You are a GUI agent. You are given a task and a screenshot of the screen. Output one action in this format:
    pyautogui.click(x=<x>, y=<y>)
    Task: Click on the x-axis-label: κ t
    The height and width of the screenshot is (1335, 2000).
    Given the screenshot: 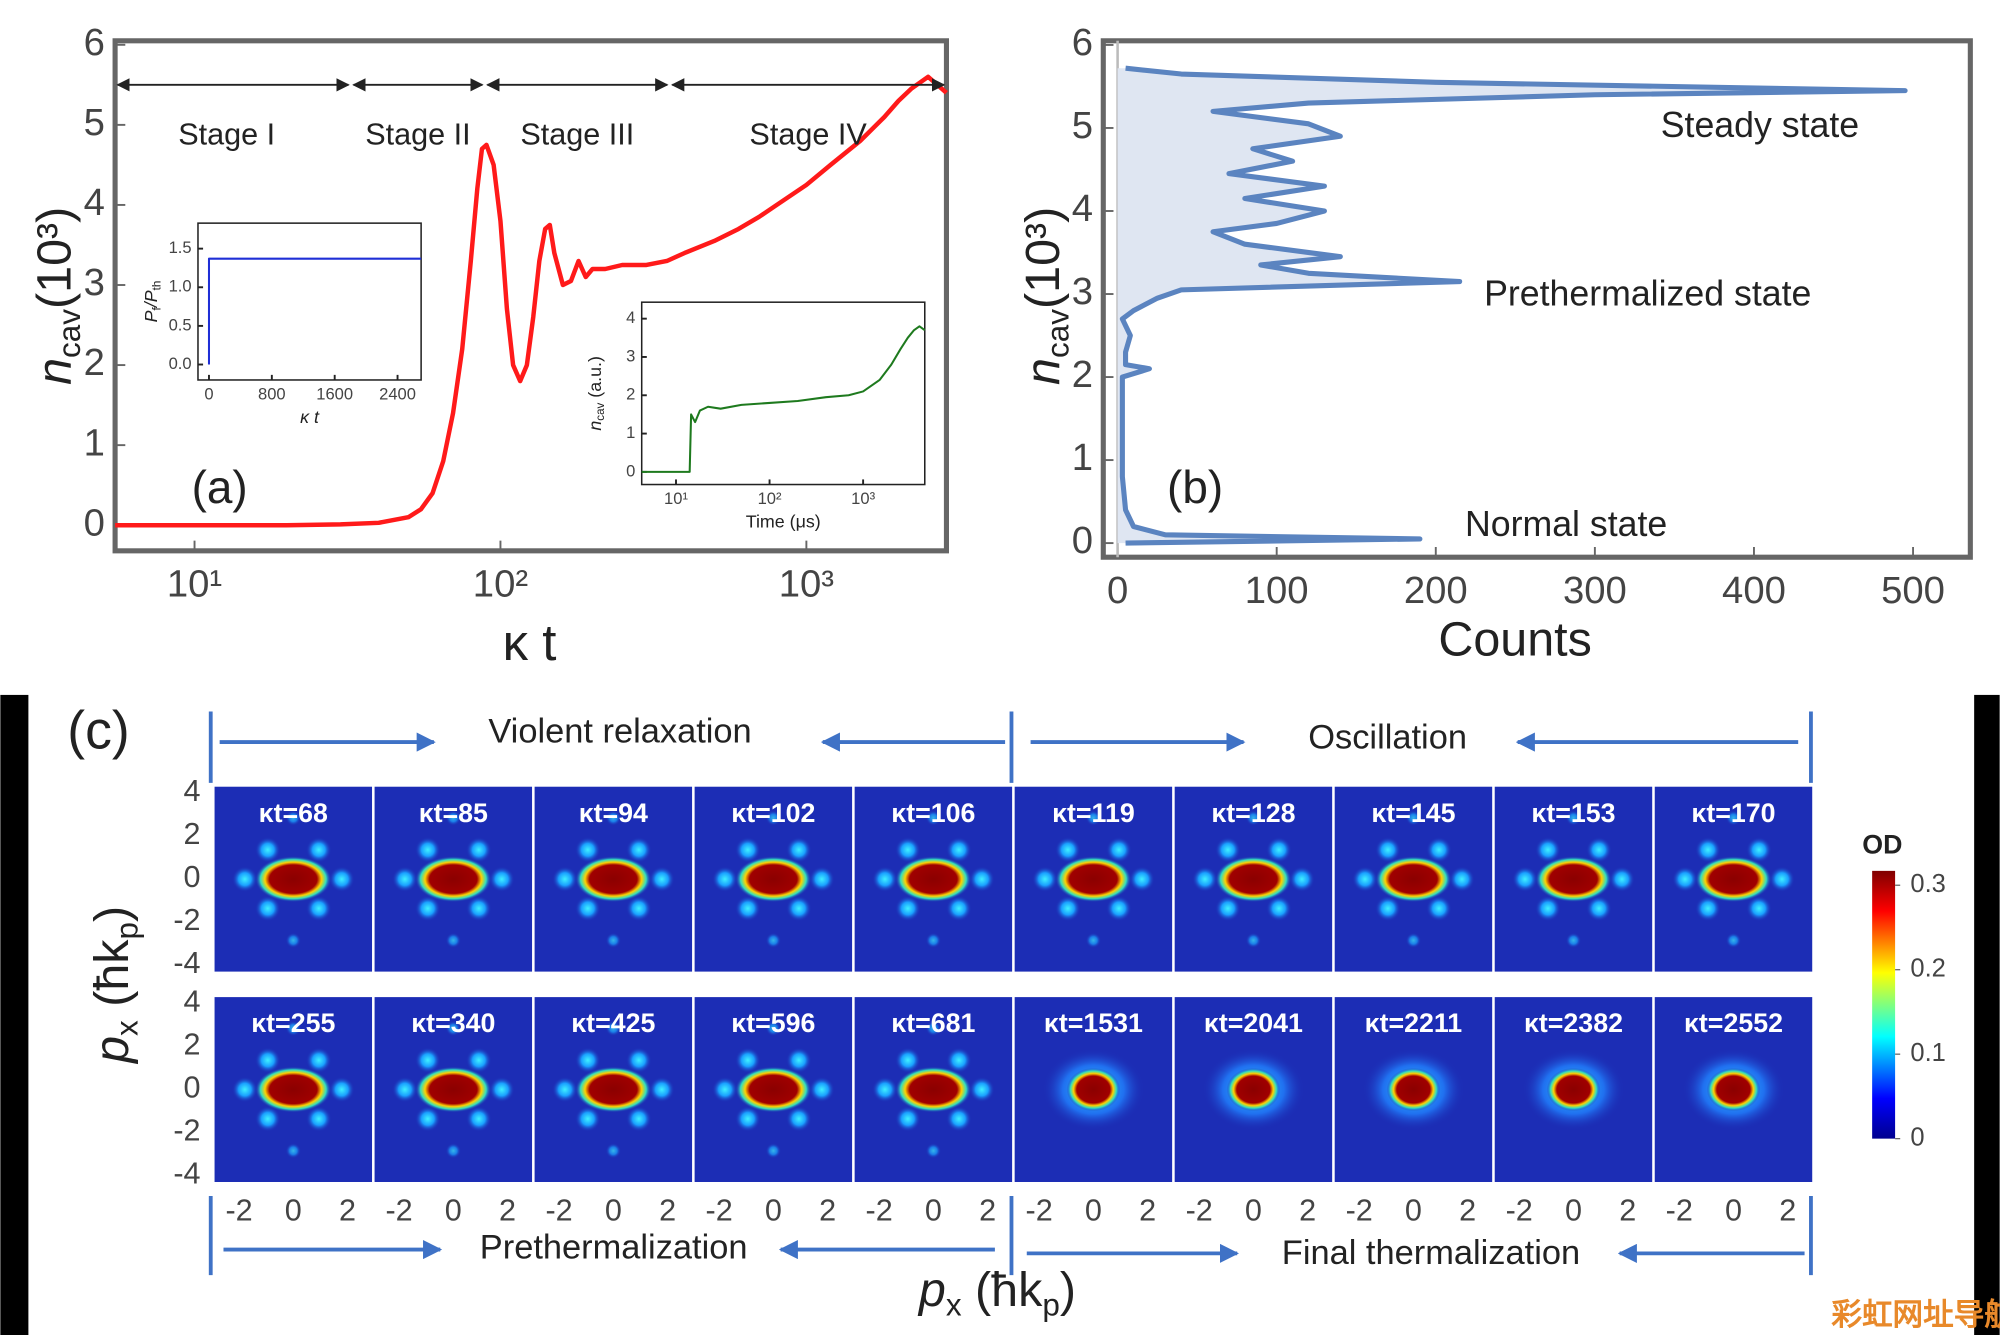 What is the action you would take?
    pyautogui.click(x=310, y=417)
    